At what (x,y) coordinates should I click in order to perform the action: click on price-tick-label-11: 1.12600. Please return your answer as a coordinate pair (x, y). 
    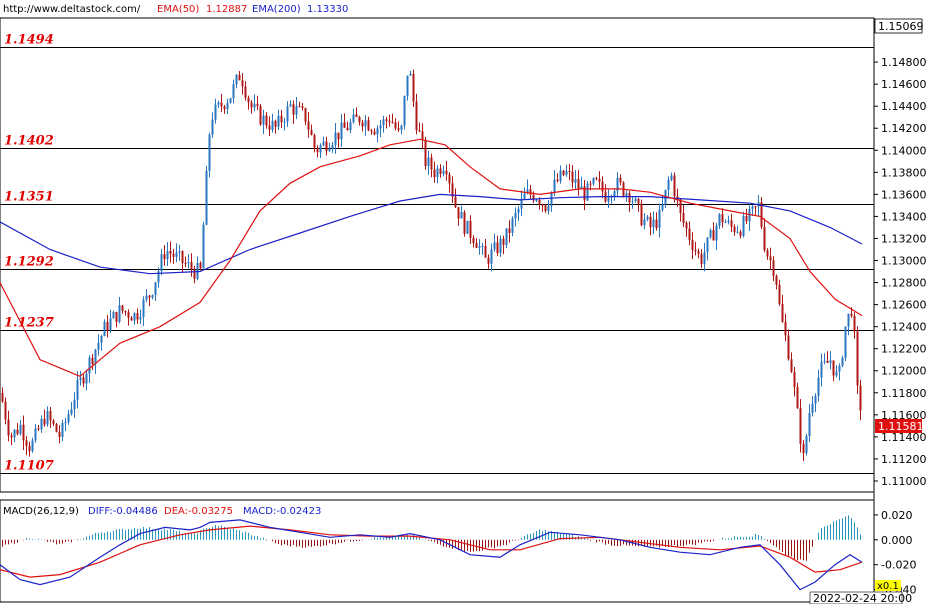
    Looking at the image, I should click on (904, 305).